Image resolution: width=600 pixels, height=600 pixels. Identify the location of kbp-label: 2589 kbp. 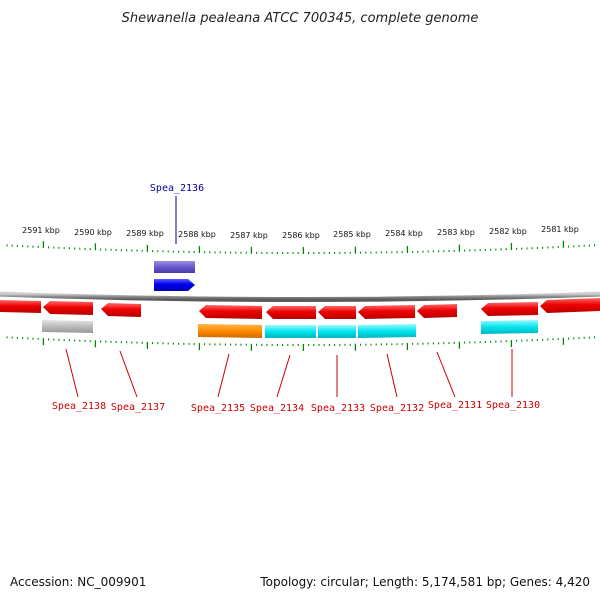
(145, 233).